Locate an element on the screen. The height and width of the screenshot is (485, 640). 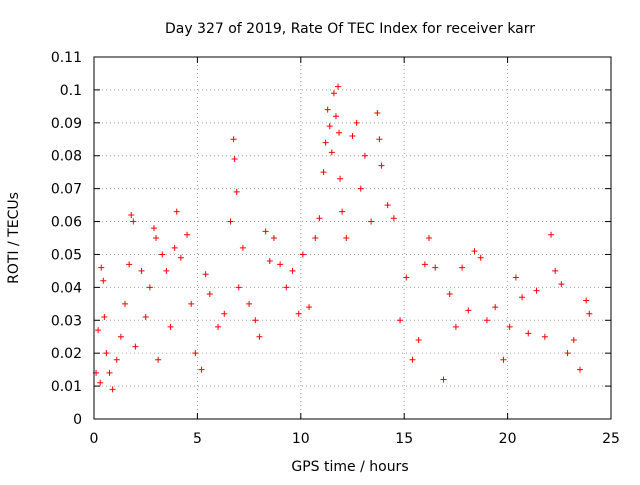
y-tick-label: 0.03 is located at coordinates (66, 321).